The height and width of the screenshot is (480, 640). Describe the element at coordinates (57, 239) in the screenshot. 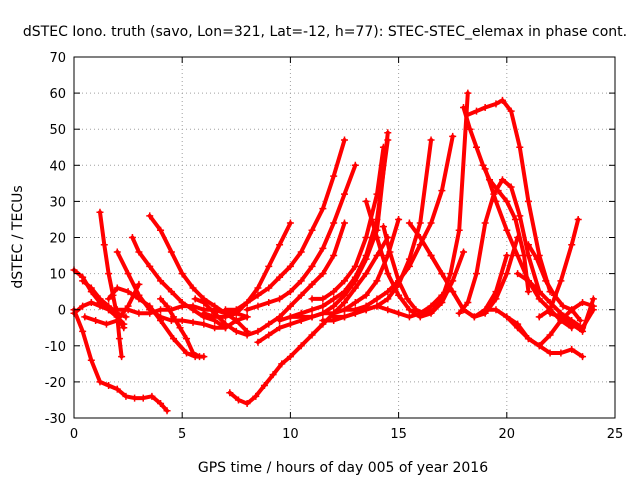

I see `y-tick-label: 20` at that location.